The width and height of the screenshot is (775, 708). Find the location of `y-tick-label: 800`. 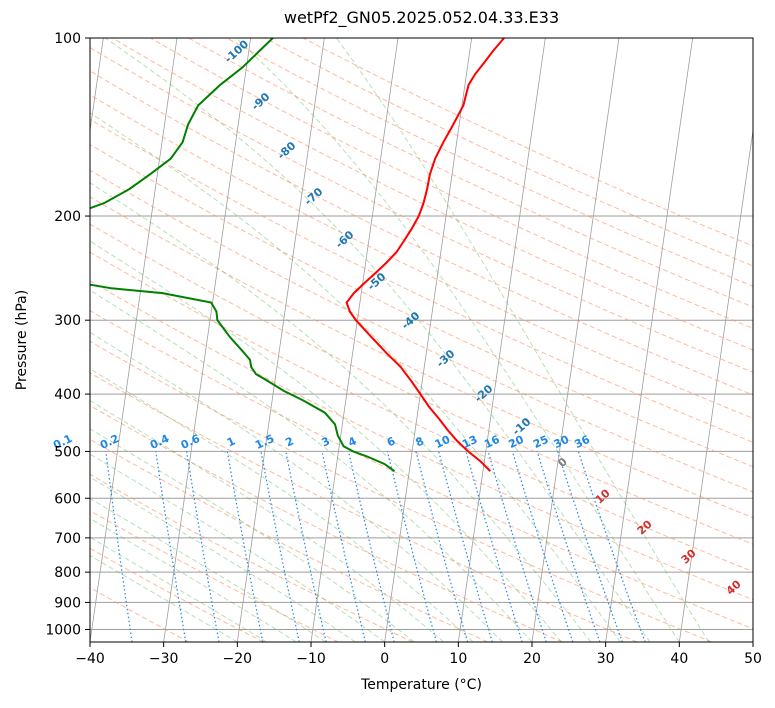

y-tick-label: 800 is located at coordinates (67, 573).